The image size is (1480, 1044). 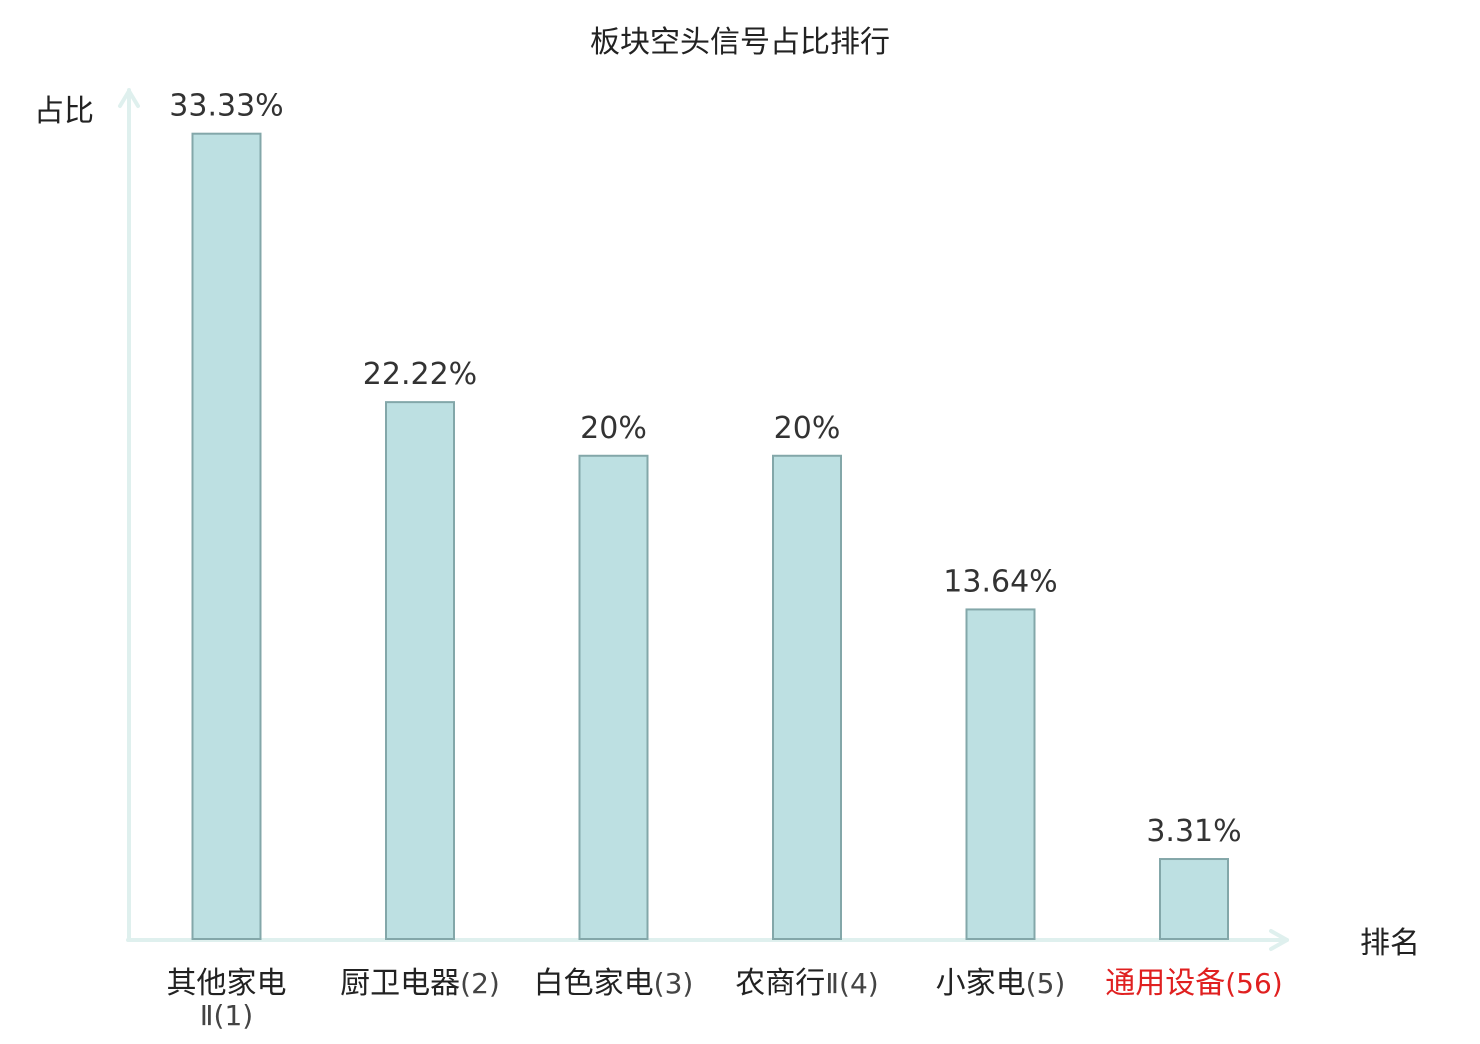 What do you see at coordinates (1000, 581) in the screenshot?
I see `data-label: 13.64%` at bounding box center [1000, 581].